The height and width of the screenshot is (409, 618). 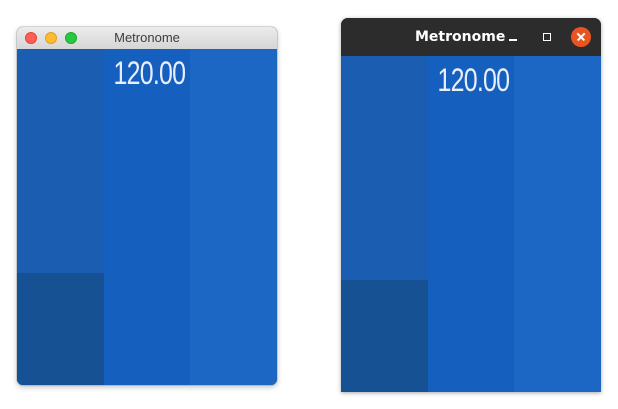 I want to click on ubuntu-titlebar: Metronome, so click(x=471, y=37).